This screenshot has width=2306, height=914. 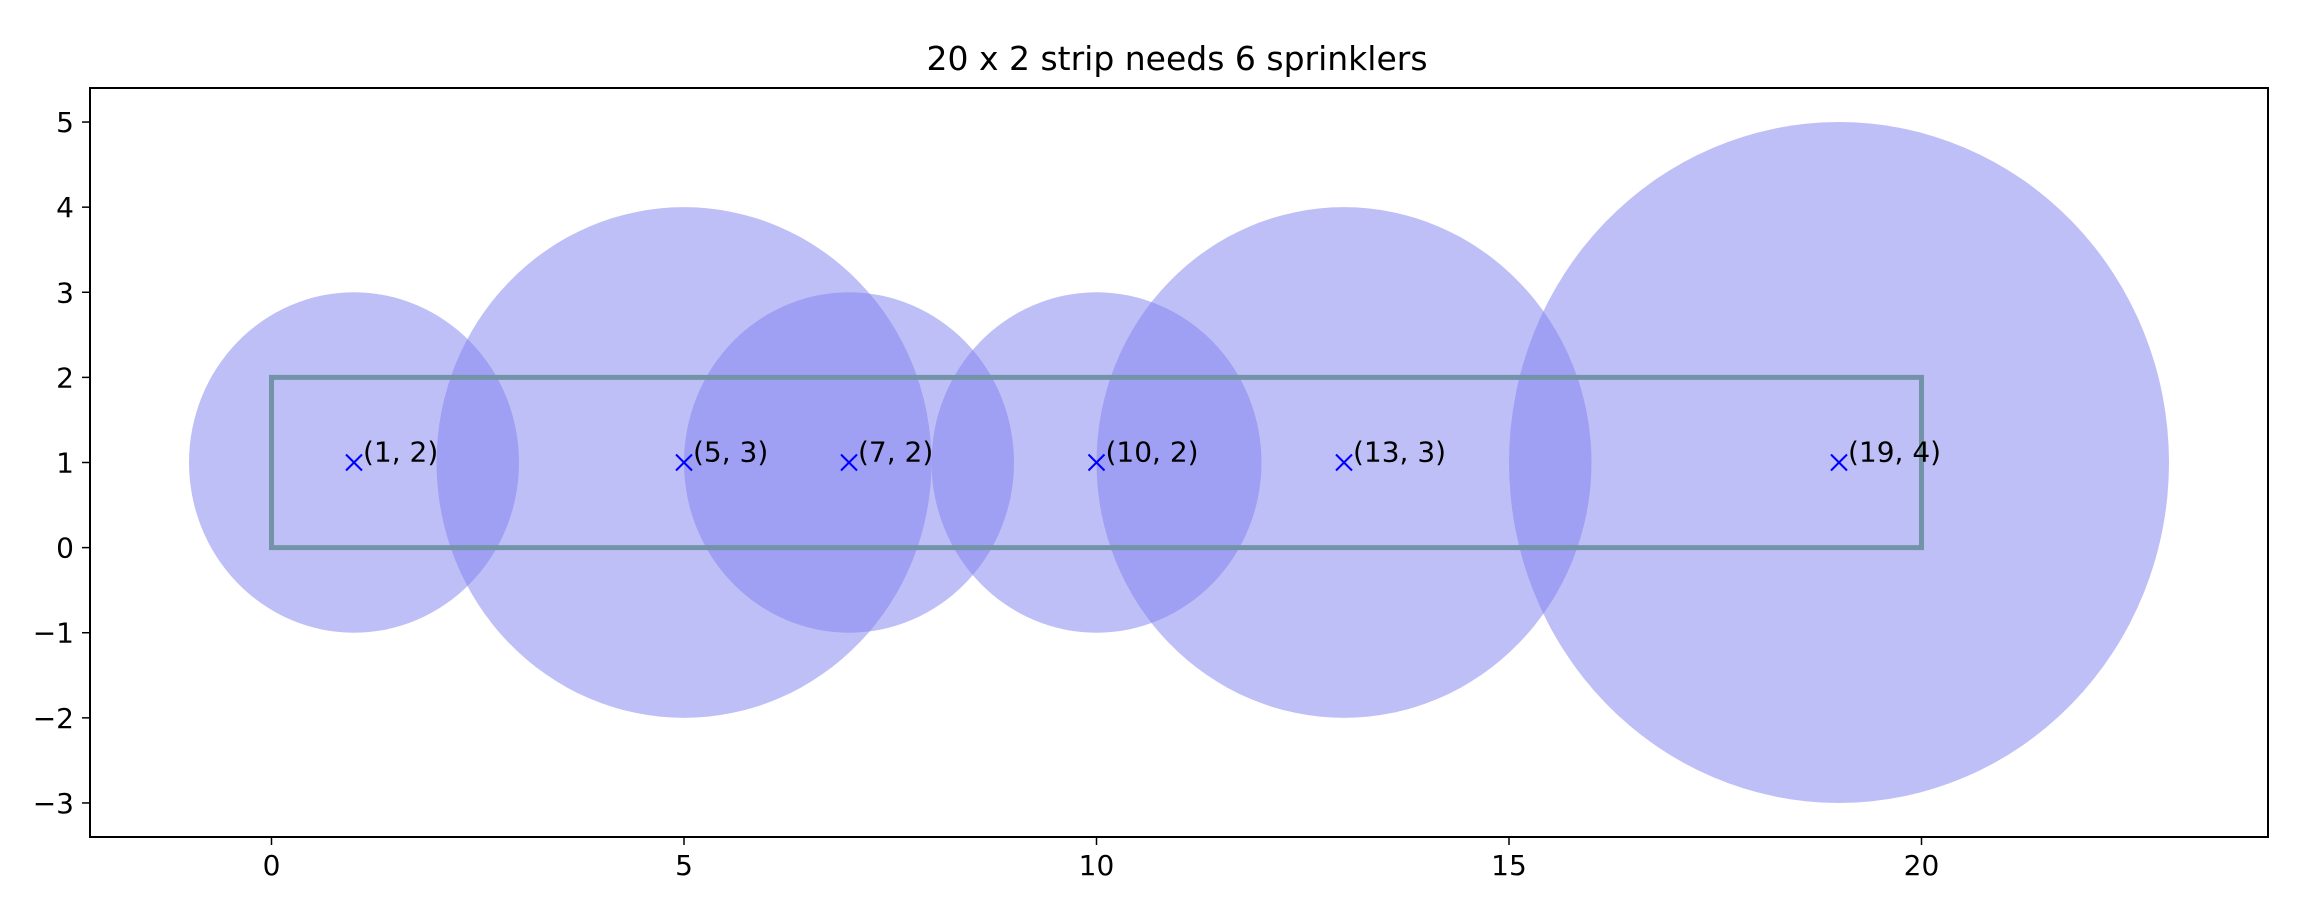 What do you see at coordinates (53, 633) in the screenshot?
I see `y-tick-label: −1` at bounding box center [53, 633].